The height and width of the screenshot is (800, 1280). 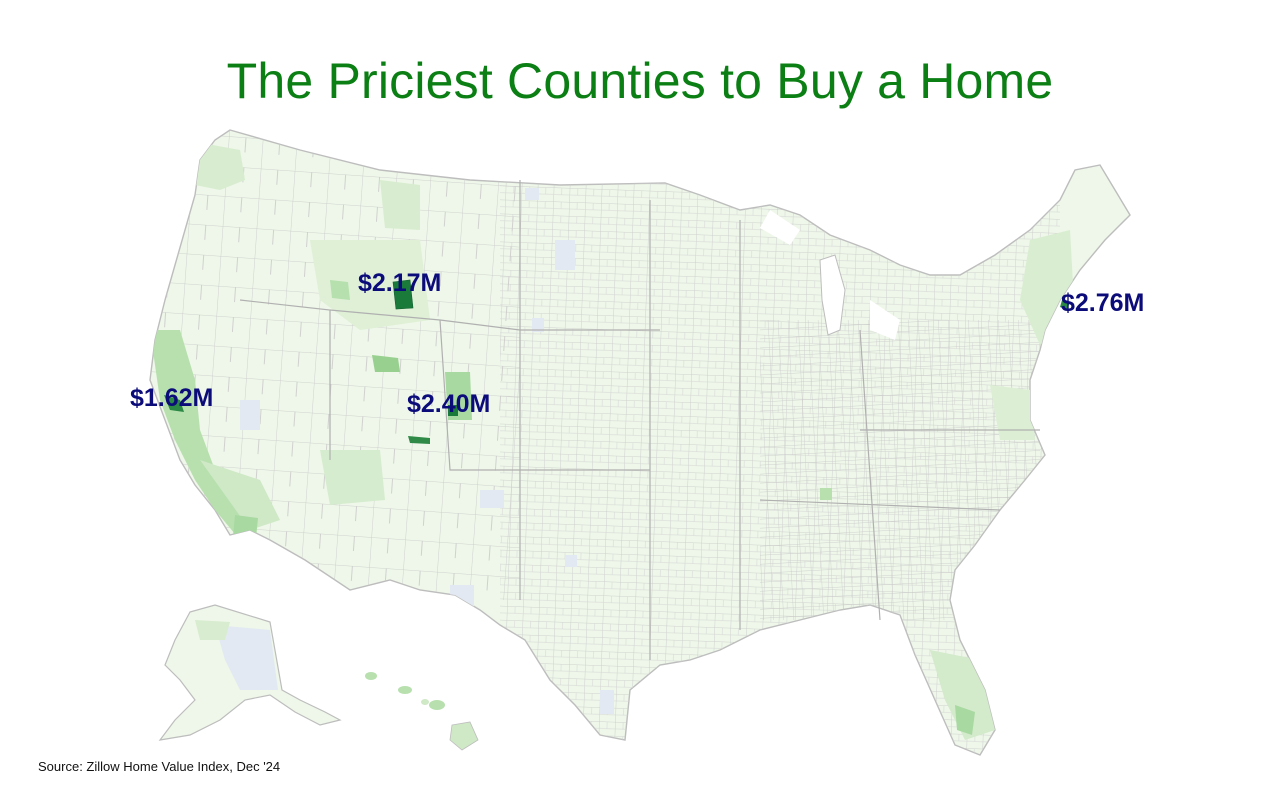 What do you see at coordinates (449, 404) in the screenshot?
I see `price-label-pitkin: $2.40M` at bounding box center [449, 404].